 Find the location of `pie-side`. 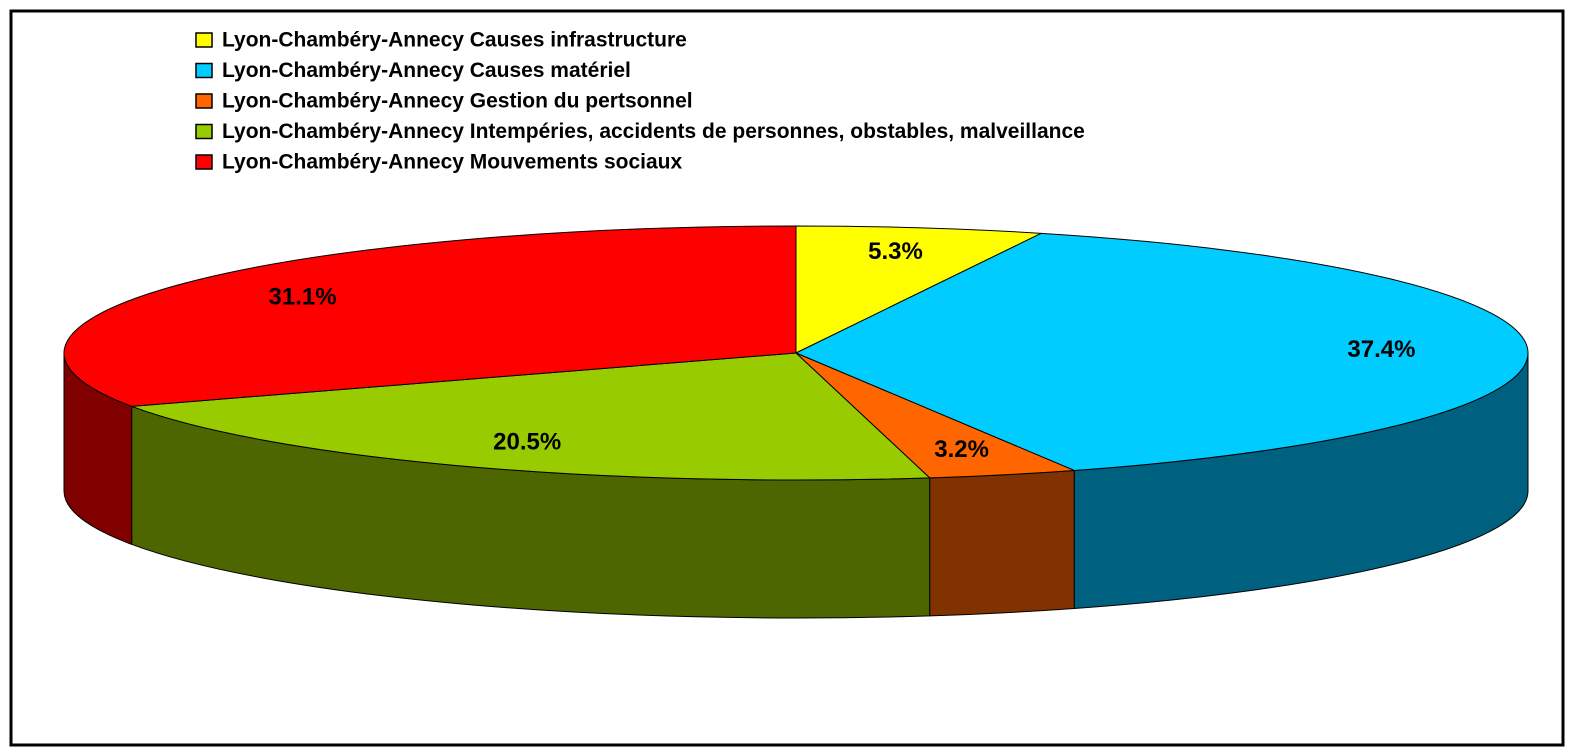

pie-side is located at coordinates (1002, 543).